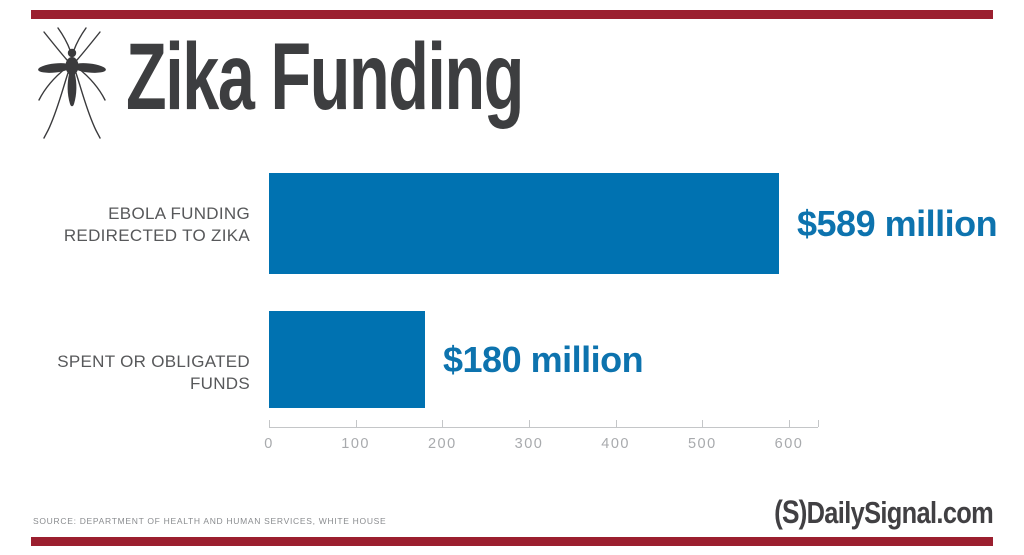 Image resolution: width=1024 pixels, height=555 pixels. What do you see at coordinates (512, 14) in the screenshot?
I see `top-accent-rule` at bounding box center [512, 14].